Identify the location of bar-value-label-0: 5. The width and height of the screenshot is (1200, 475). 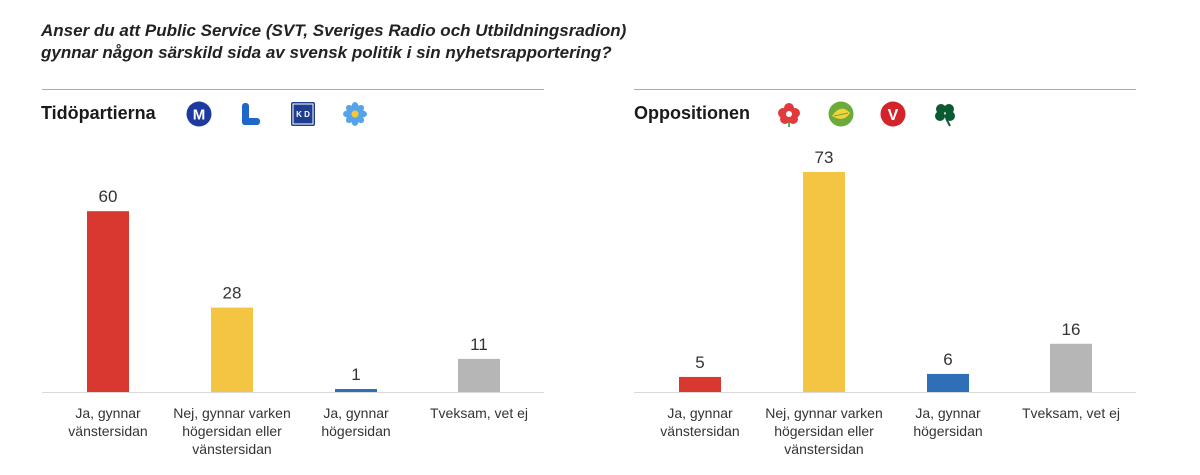
(699, 362).